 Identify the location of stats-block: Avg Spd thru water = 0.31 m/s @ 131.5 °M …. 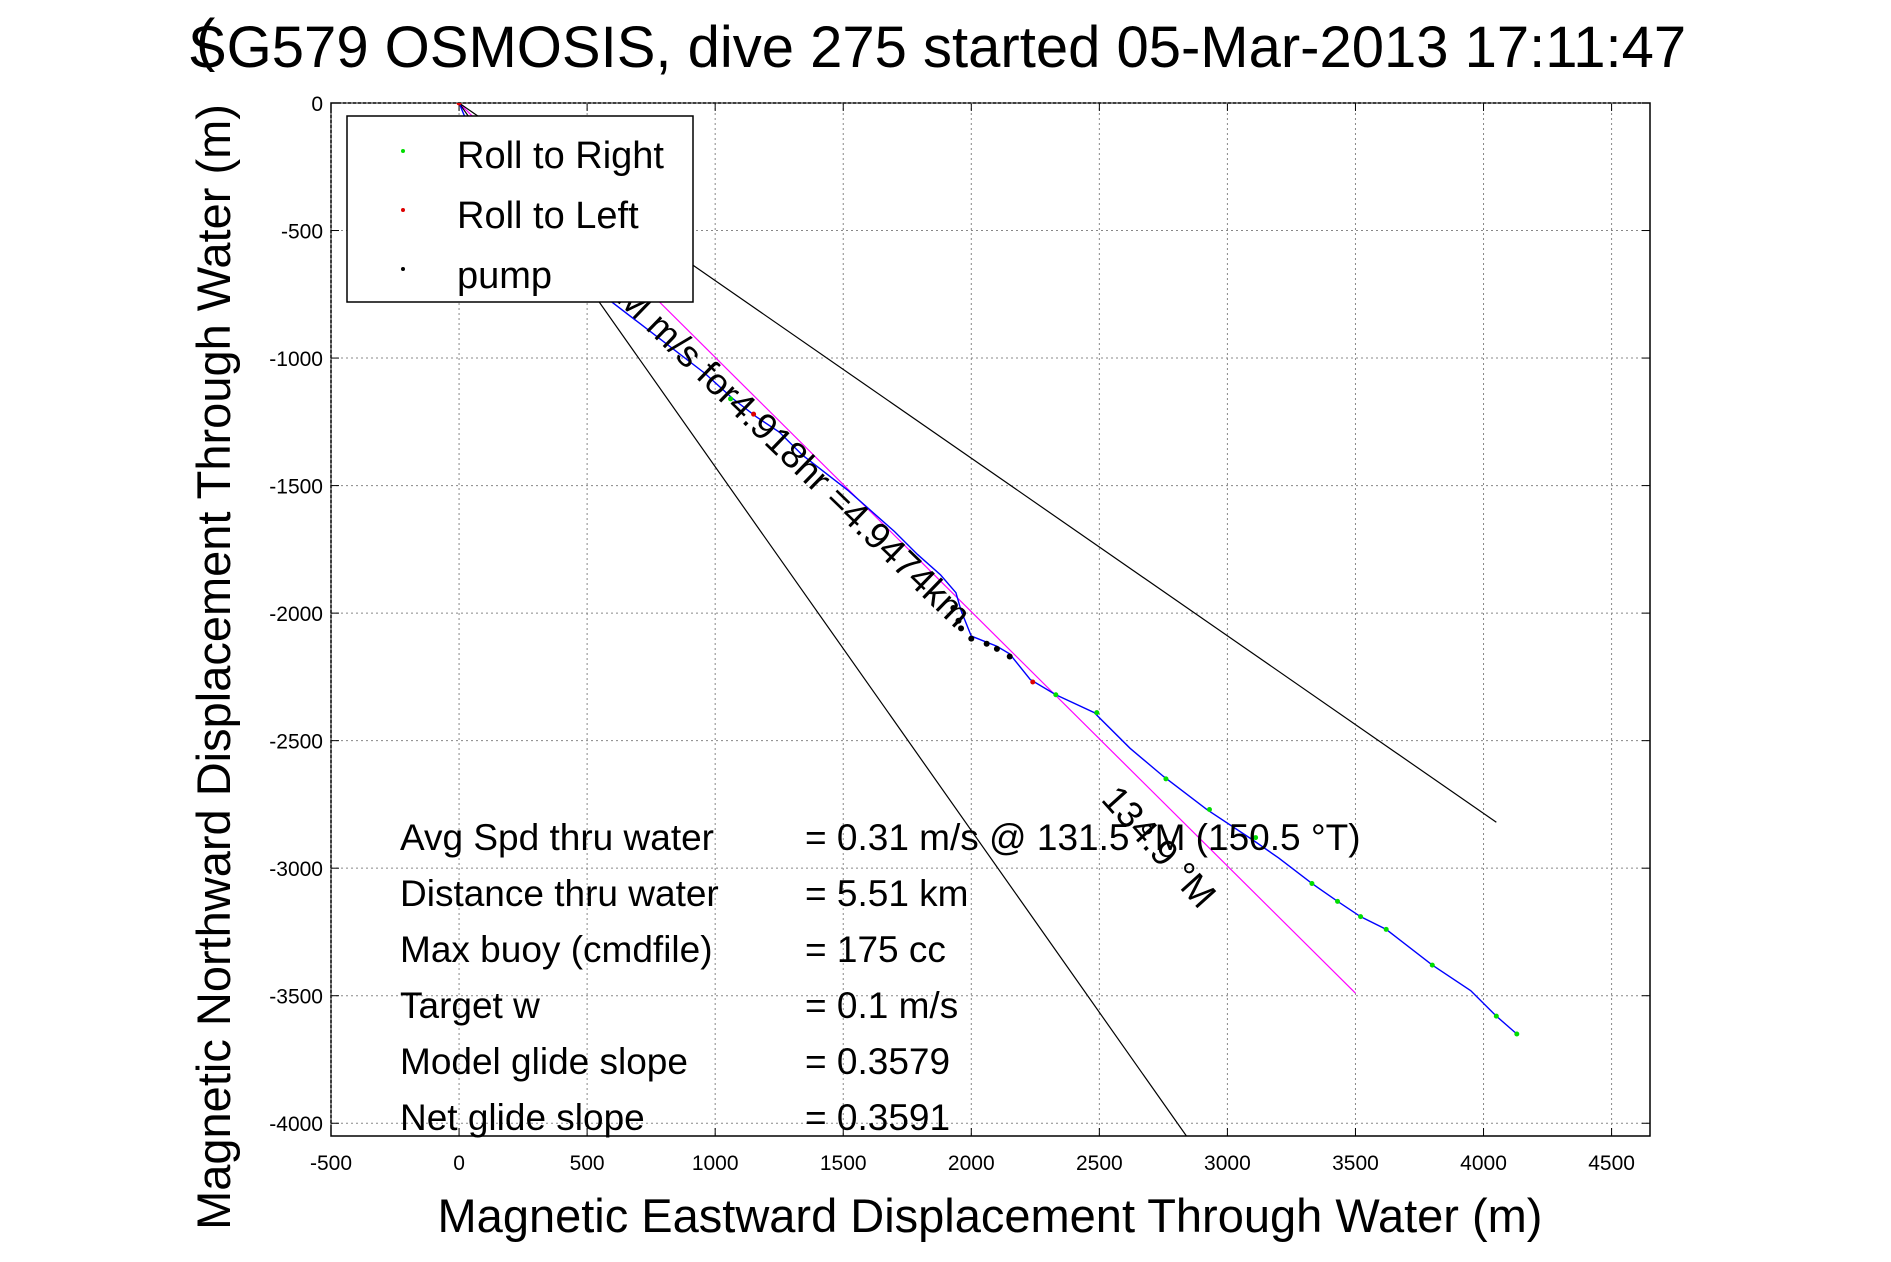
(880, 977).